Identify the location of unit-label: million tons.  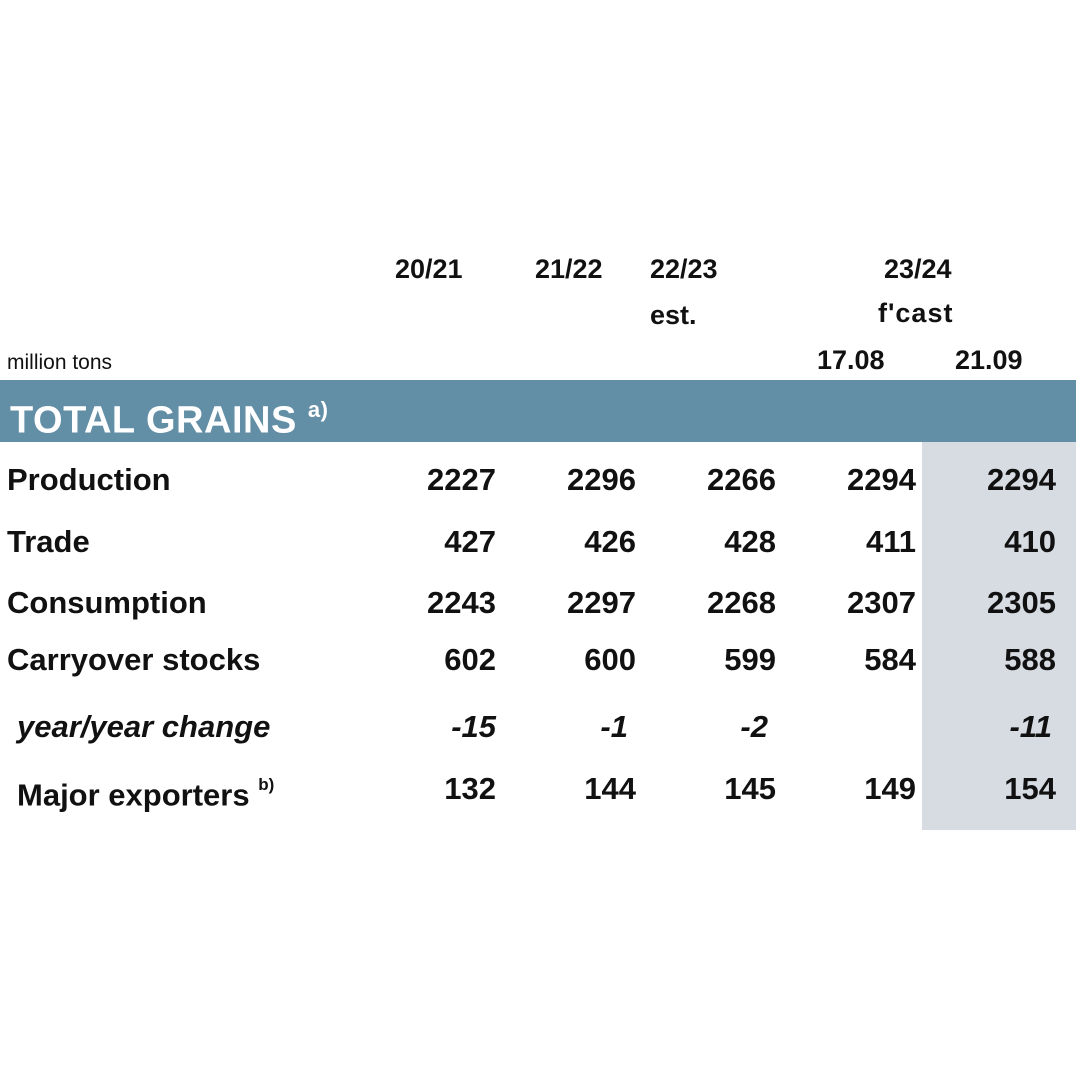
(60, 362).